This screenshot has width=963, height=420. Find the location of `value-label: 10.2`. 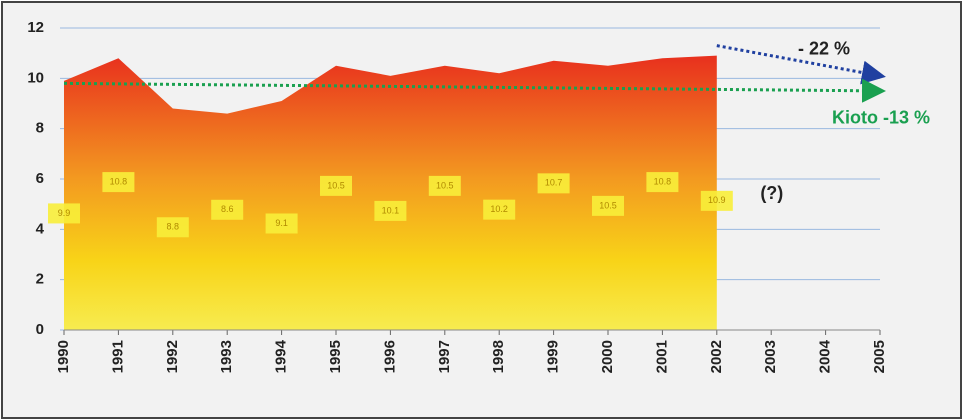

value-label: 10.2 is located at coordinates (499, 209).